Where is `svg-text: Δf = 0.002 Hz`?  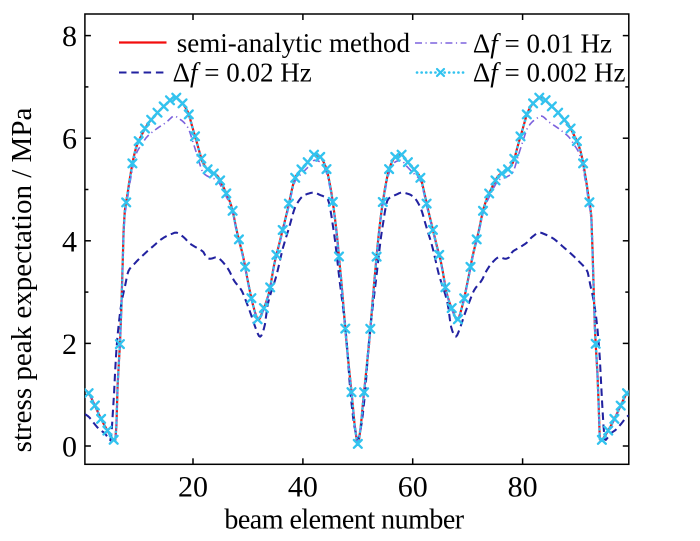 svg-text: Δf = 0.002 Hz is located at coordinates (549, 73).